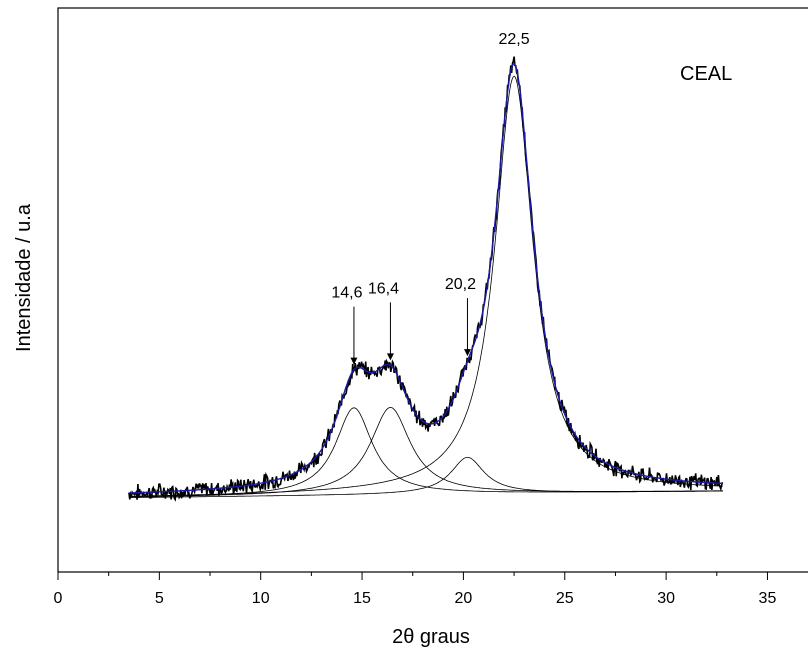 The height and width of the screenshot is (653, 808). What do you see at coordinates (514, 39) in the screenshot?
I see `annotation-label: 22,5` at bounding box center [514, 39].